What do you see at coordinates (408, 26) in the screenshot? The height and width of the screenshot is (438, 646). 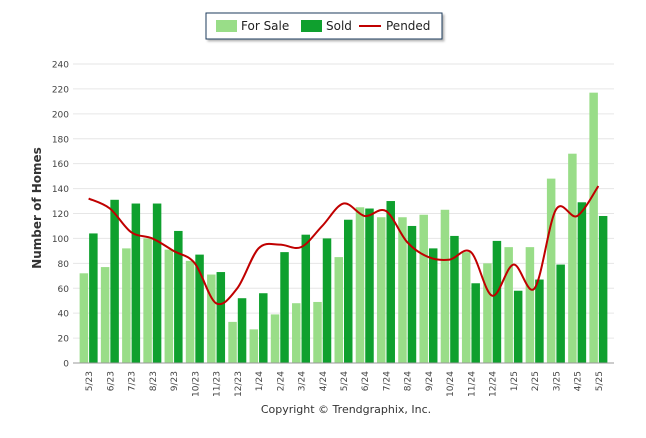 I see `legend-label-pended: Pended` at bounding box center [408, 26].